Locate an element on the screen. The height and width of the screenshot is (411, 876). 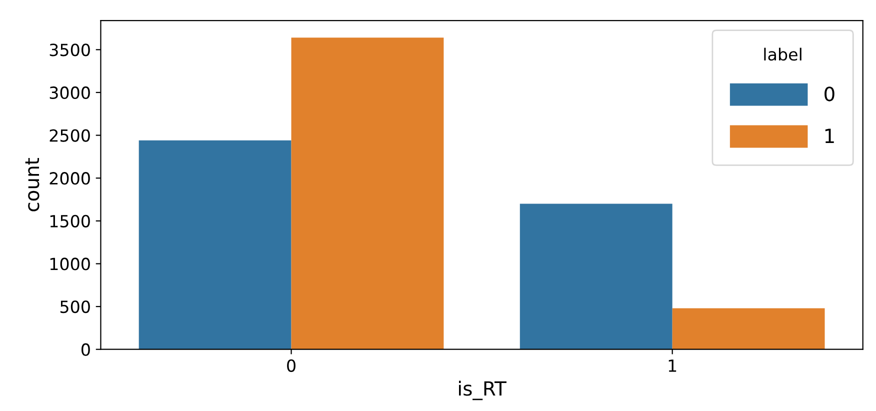
x-axis-title: is_RT is located at coordinates (482, 390).